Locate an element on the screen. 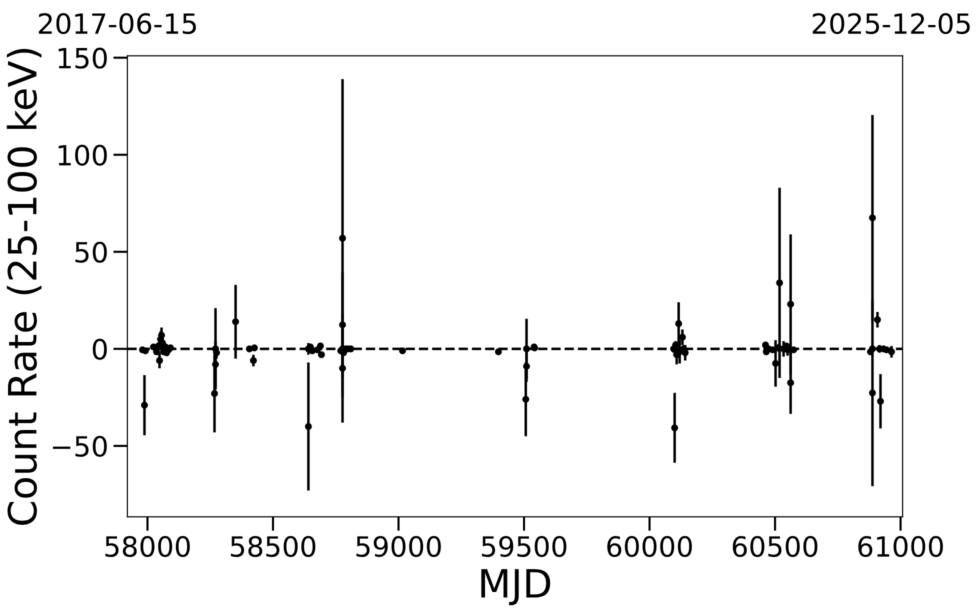 This screenshot has height=613, width=980. x-tick-label: 61000 is located at coordinates (900, 547).